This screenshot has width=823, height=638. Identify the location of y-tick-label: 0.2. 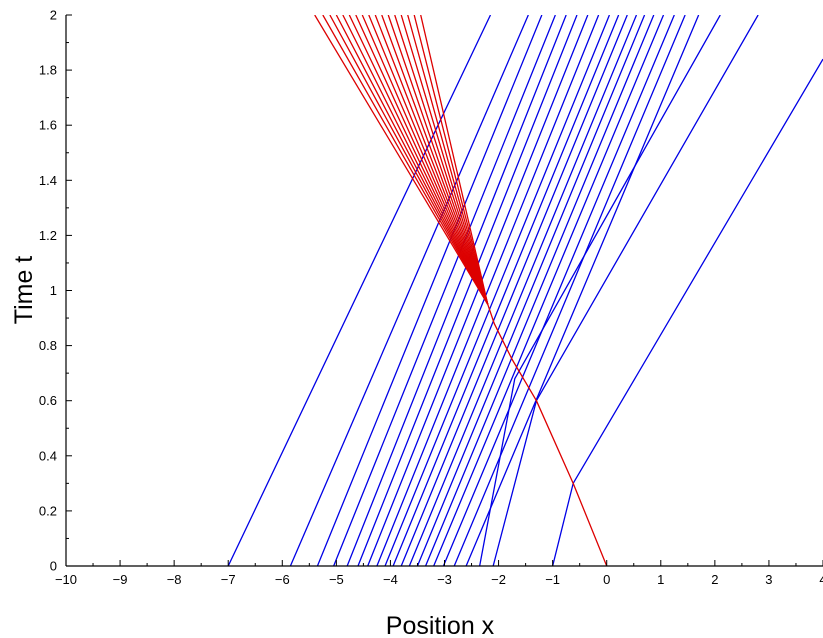
(48, 510).